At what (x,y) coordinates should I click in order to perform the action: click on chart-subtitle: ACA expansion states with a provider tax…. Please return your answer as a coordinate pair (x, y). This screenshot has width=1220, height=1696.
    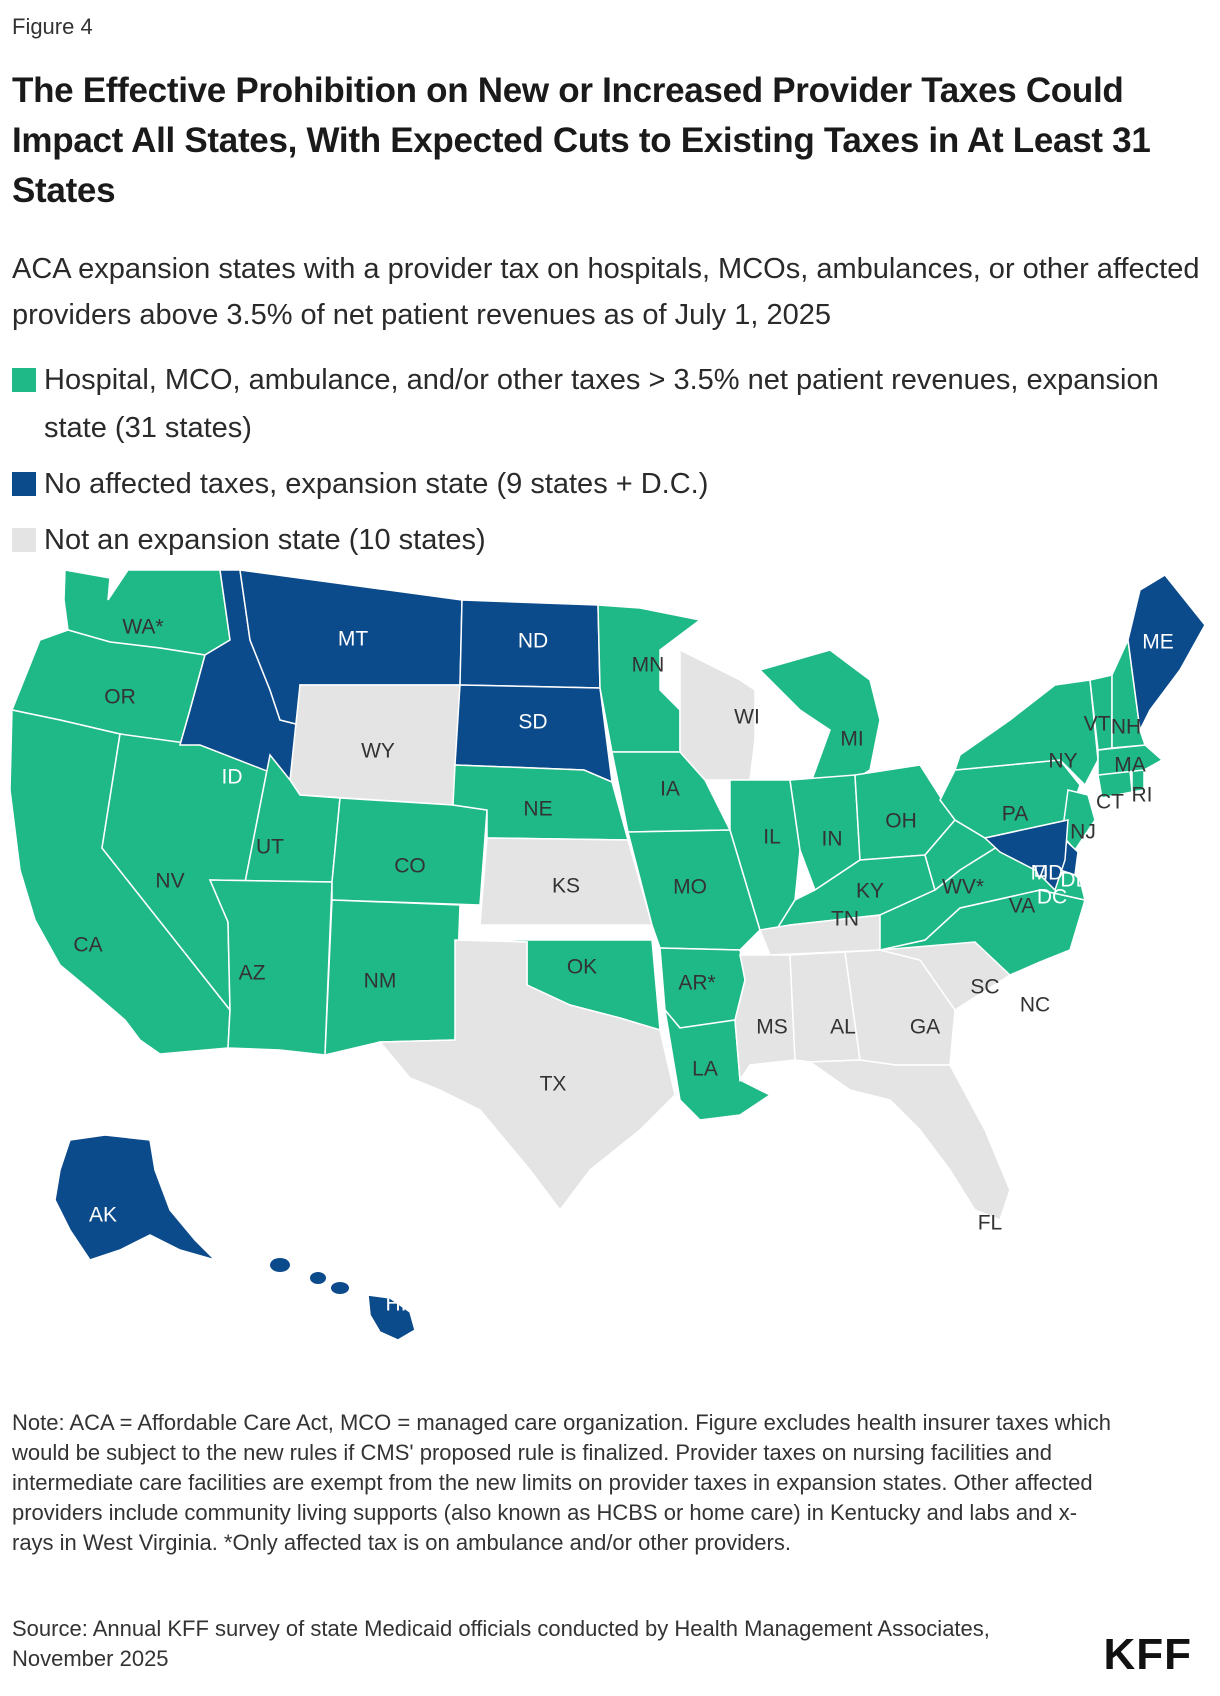
    Looking at the image, I should click on (606, 292).